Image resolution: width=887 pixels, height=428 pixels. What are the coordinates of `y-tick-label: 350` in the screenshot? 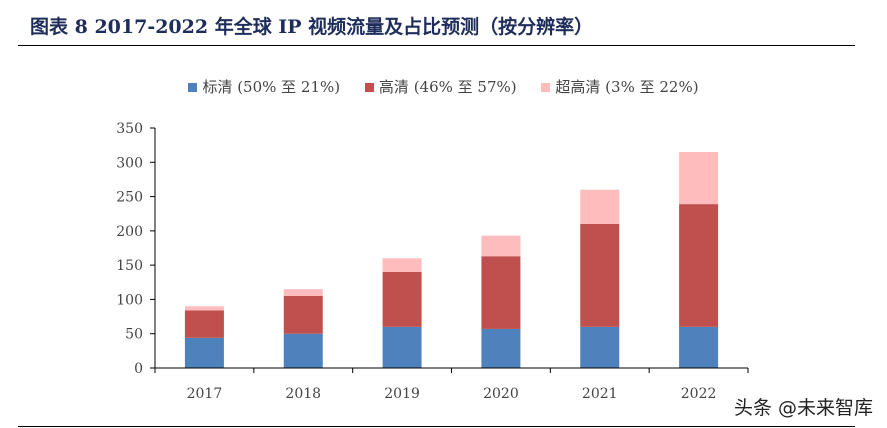 It's located at (129, 129).